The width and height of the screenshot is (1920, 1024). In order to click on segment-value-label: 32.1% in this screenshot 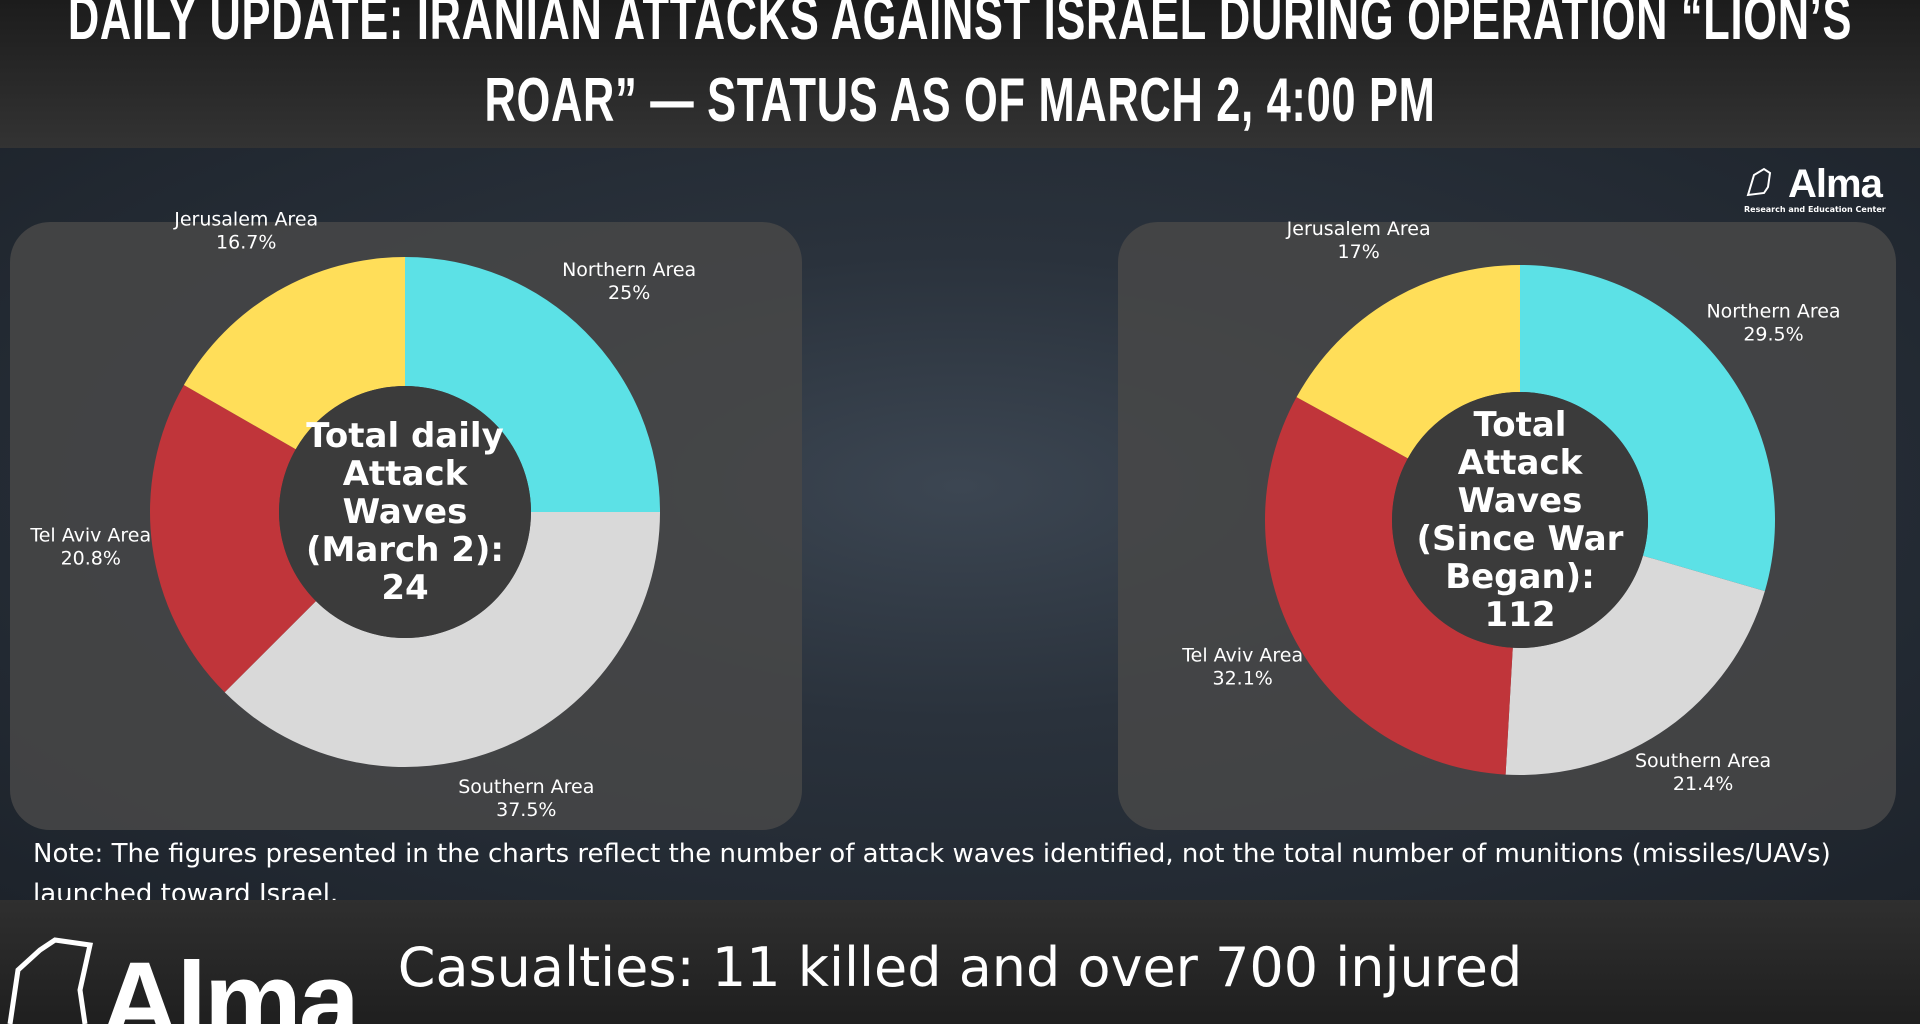, I will do `click(1243, 679)`.